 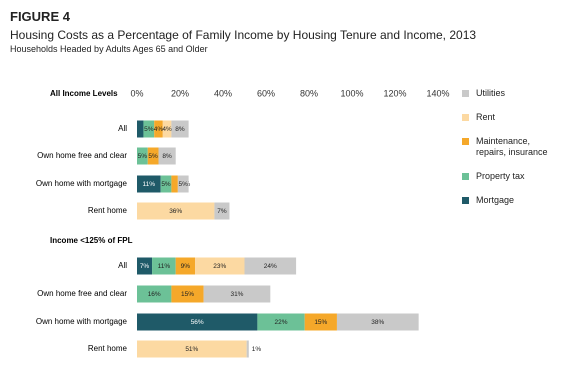 I want to click on data-label: 56%, so click(x=197, y=322).